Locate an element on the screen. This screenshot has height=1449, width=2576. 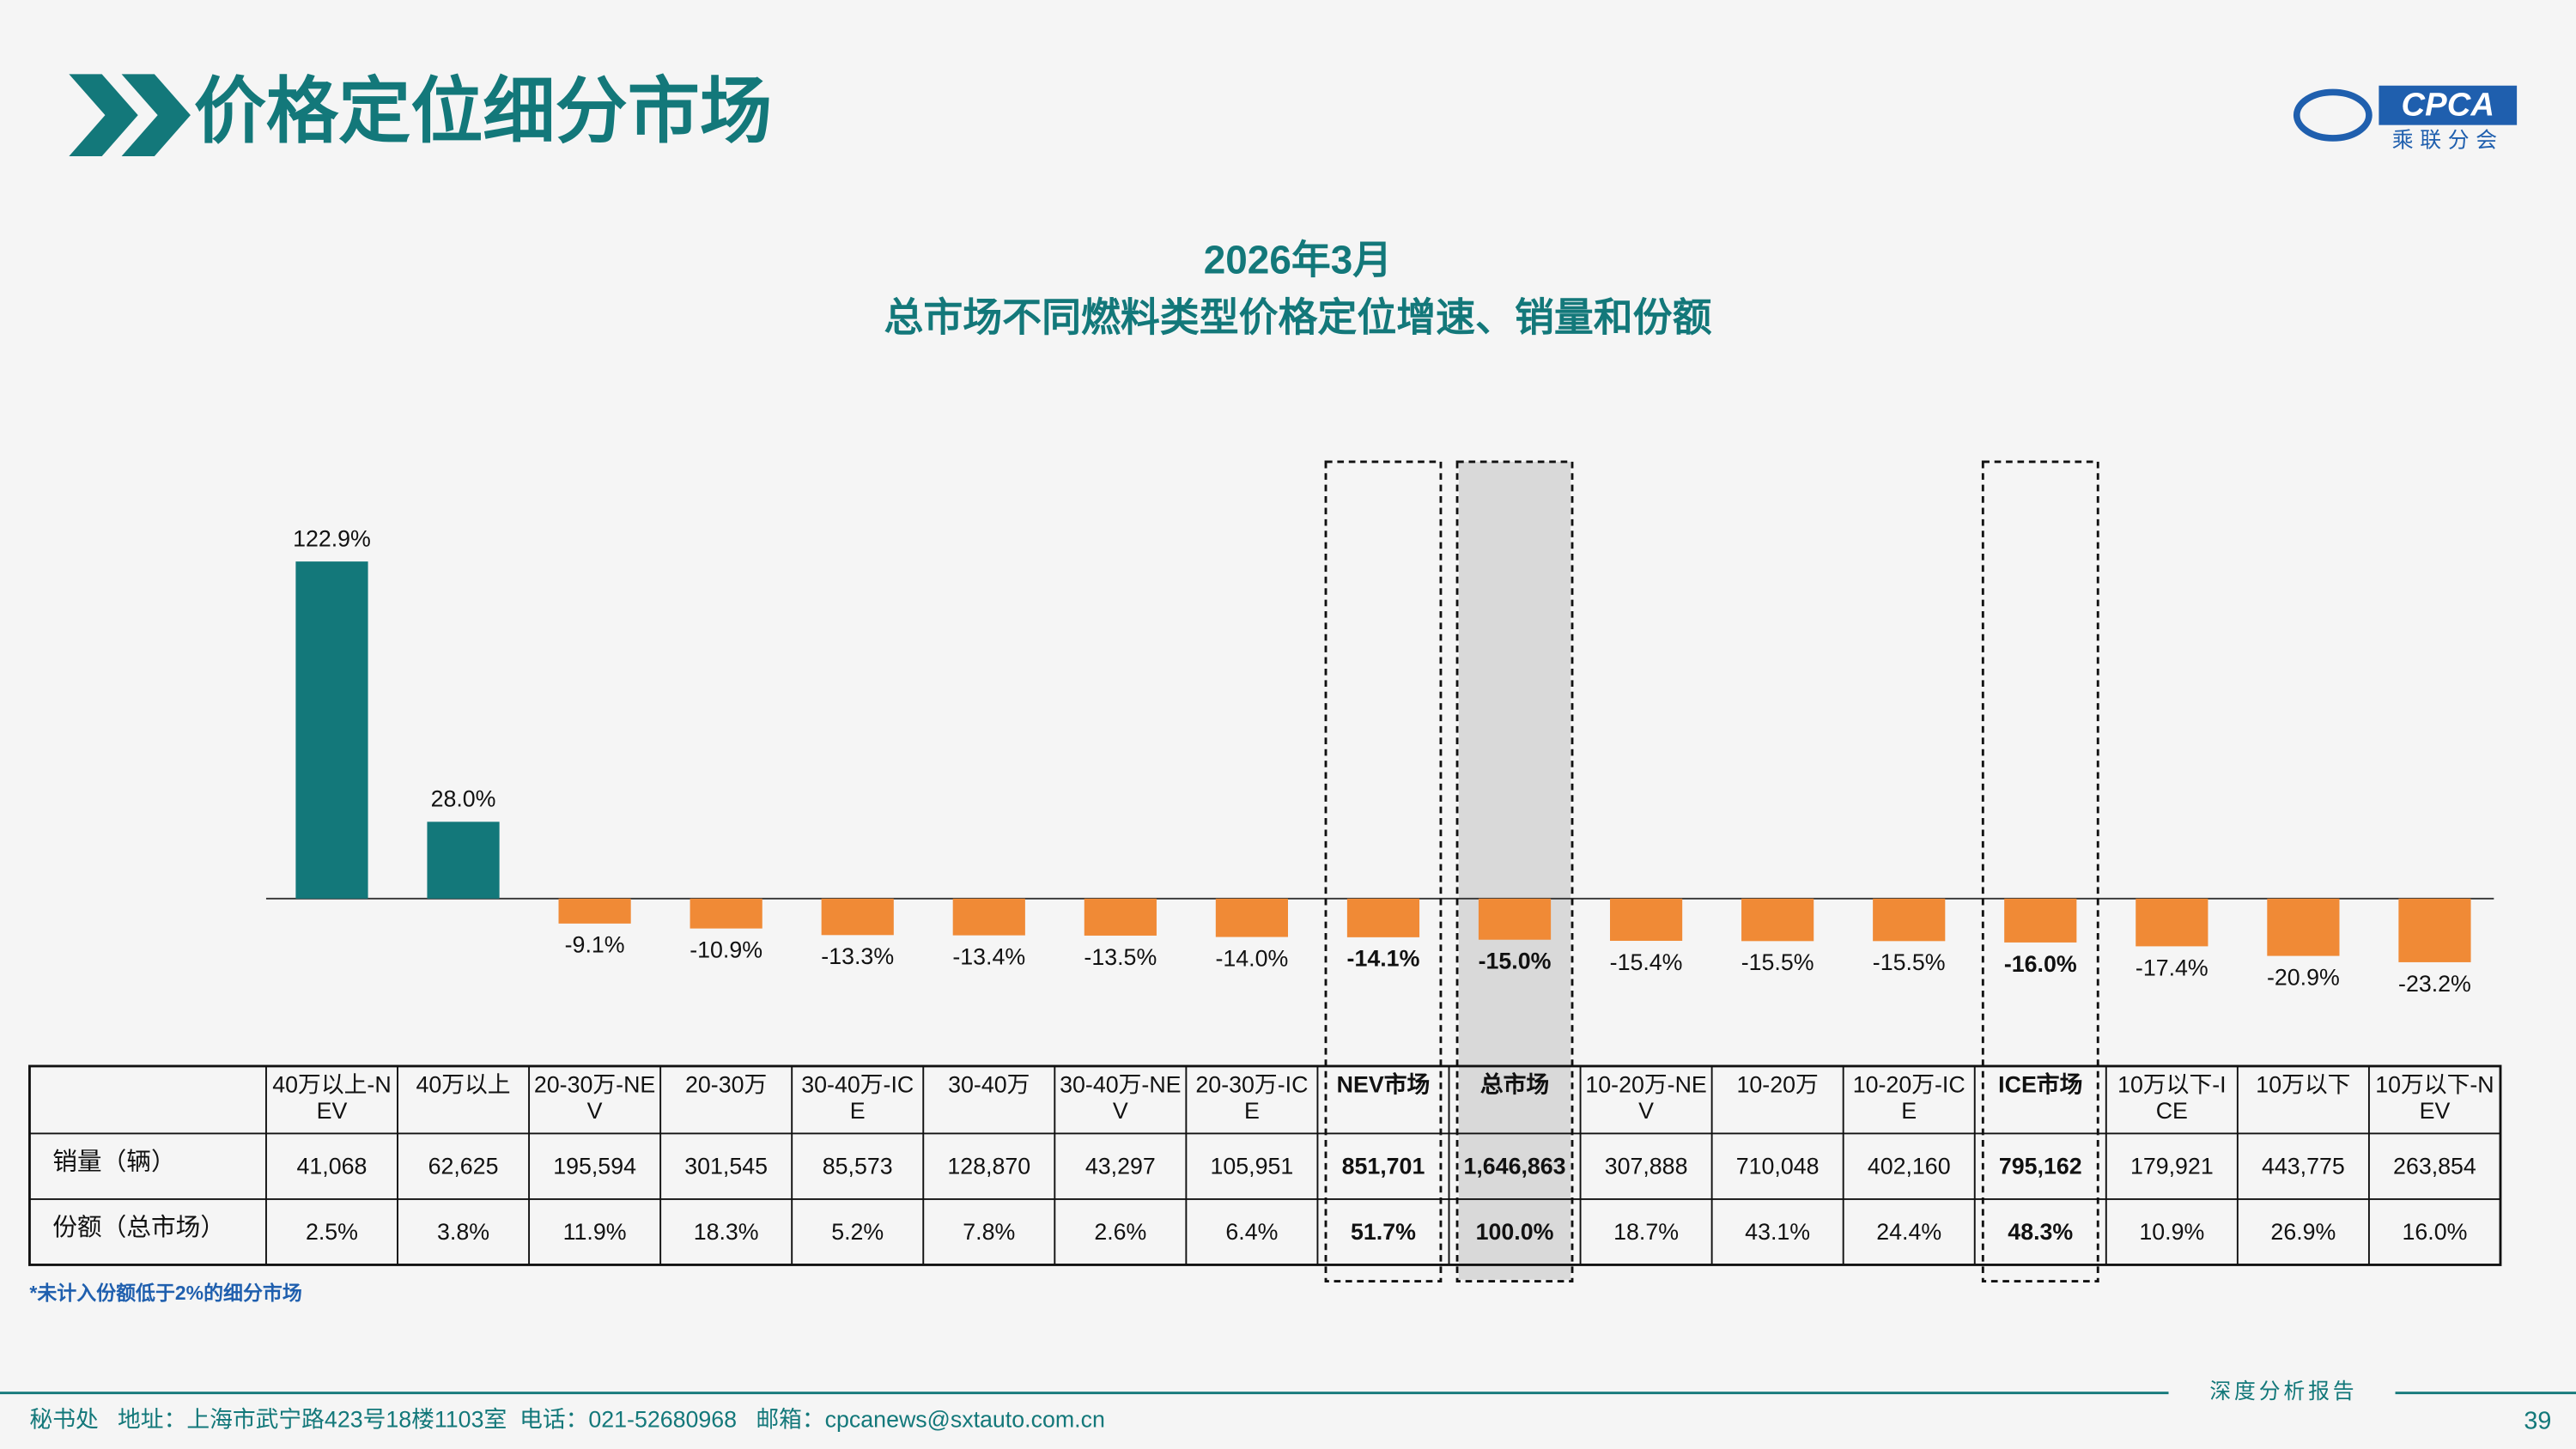
header-cell: 40万以上-NEV is located at coordinates (332, 1097).